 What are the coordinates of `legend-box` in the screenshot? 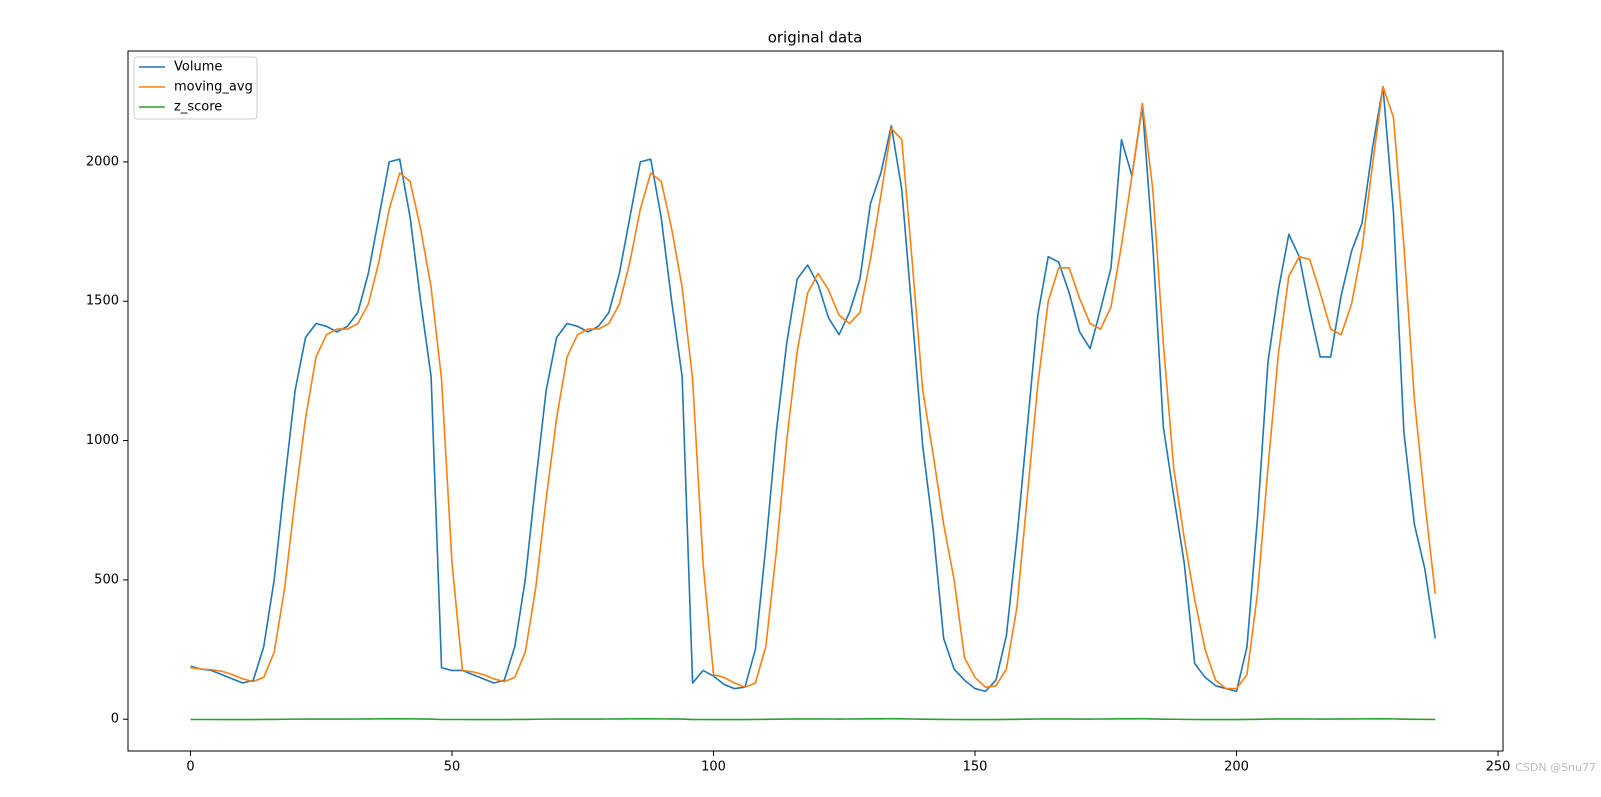 It's located at (195, 88).